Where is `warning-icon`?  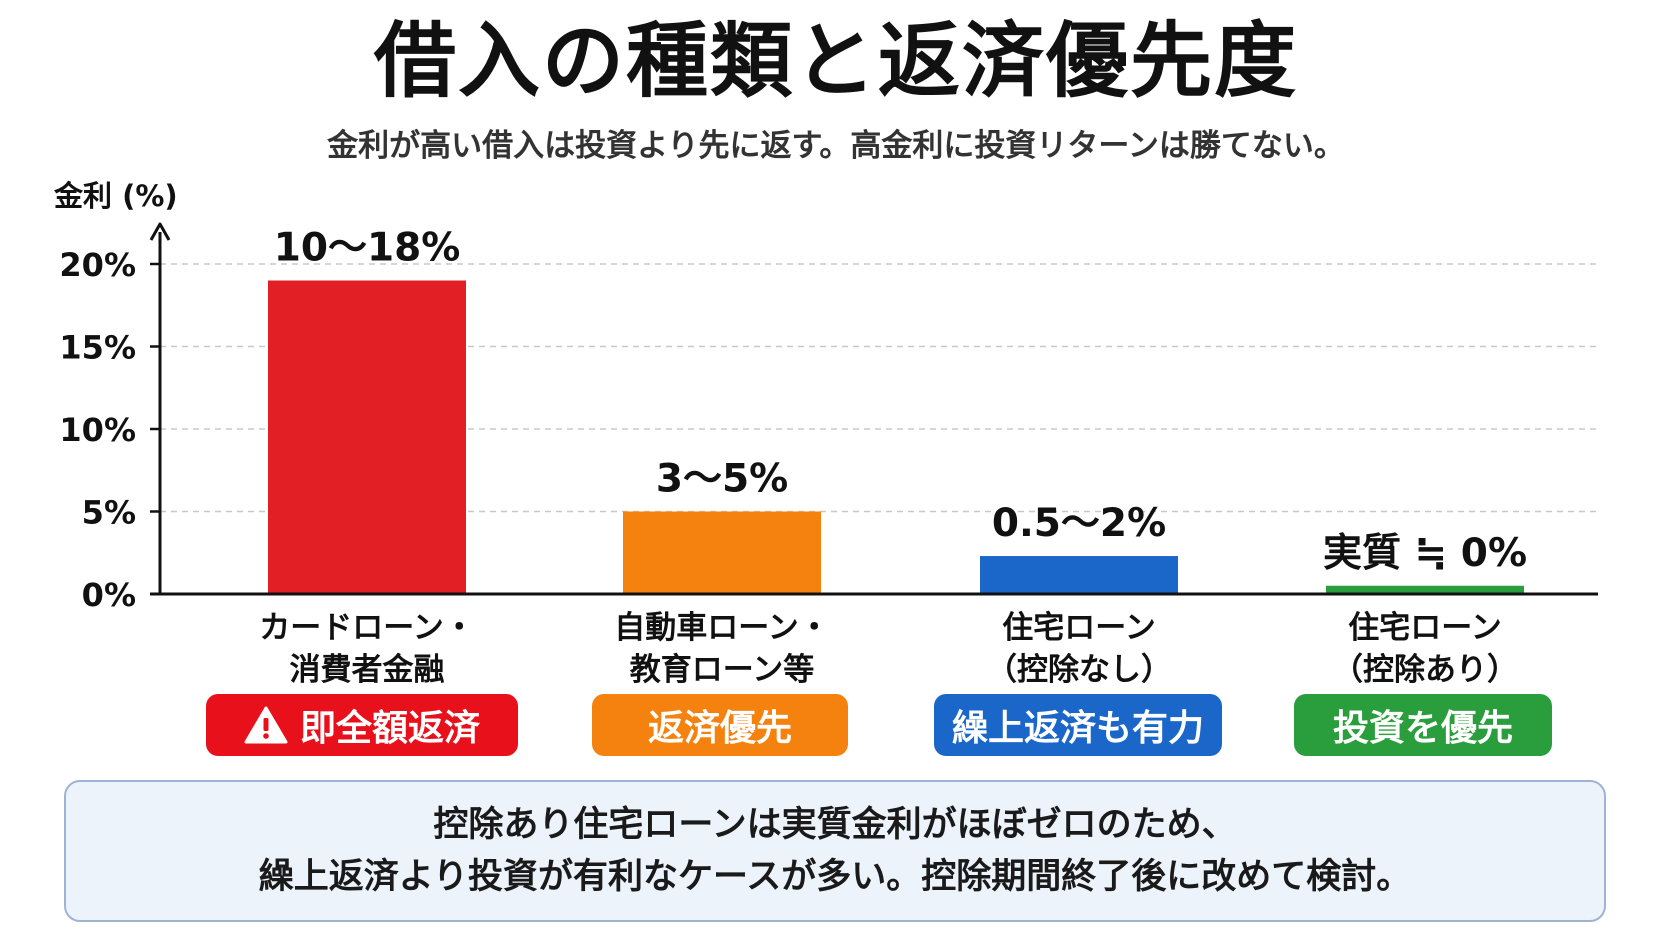
warning-icon is located at coordinates (266, 725).